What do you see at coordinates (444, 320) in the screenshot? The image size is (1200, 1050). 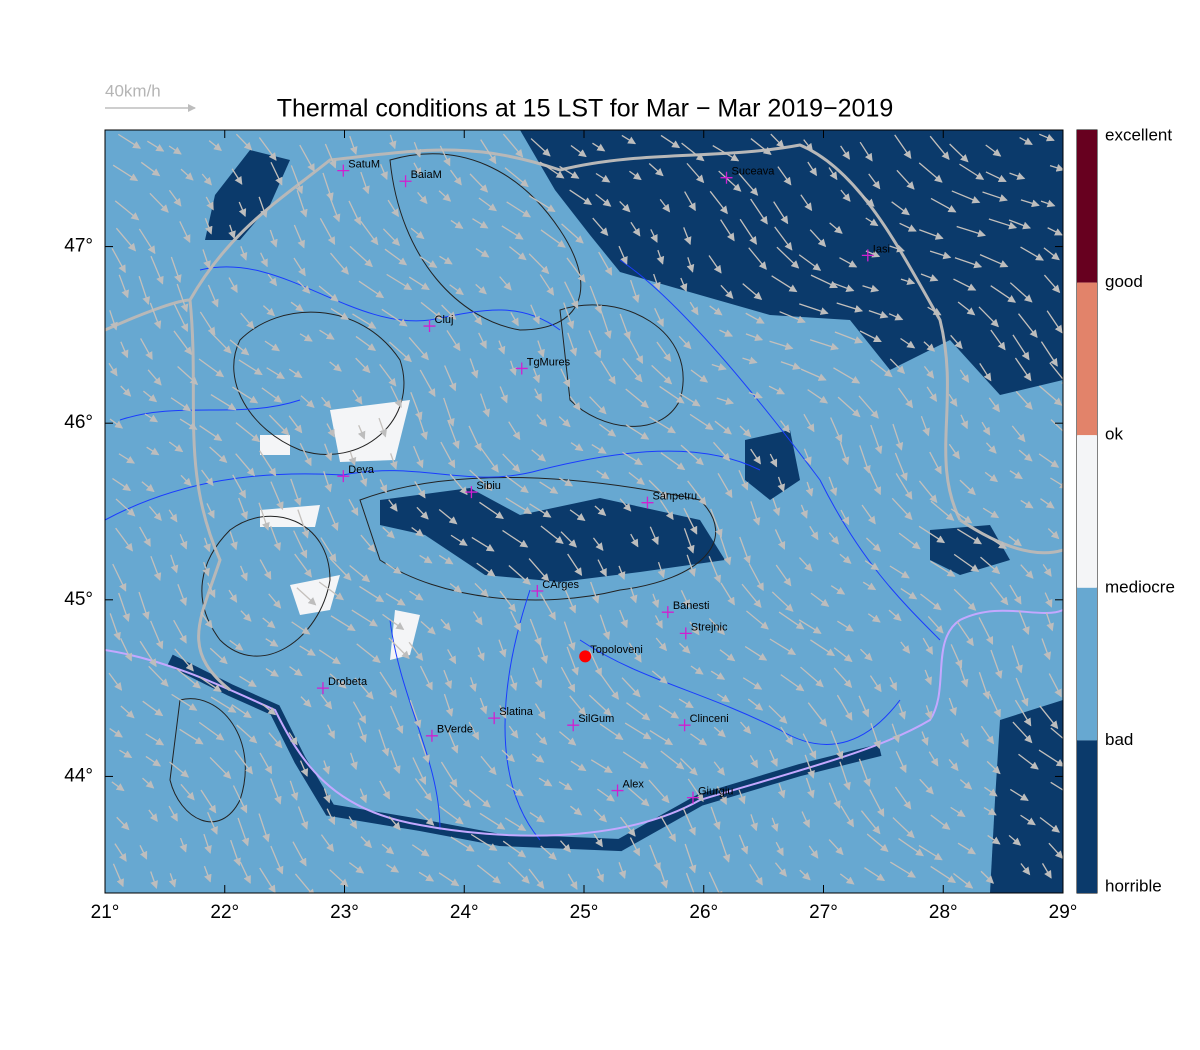 I see `city-label: Cluj` at bounding box center [444, 320].